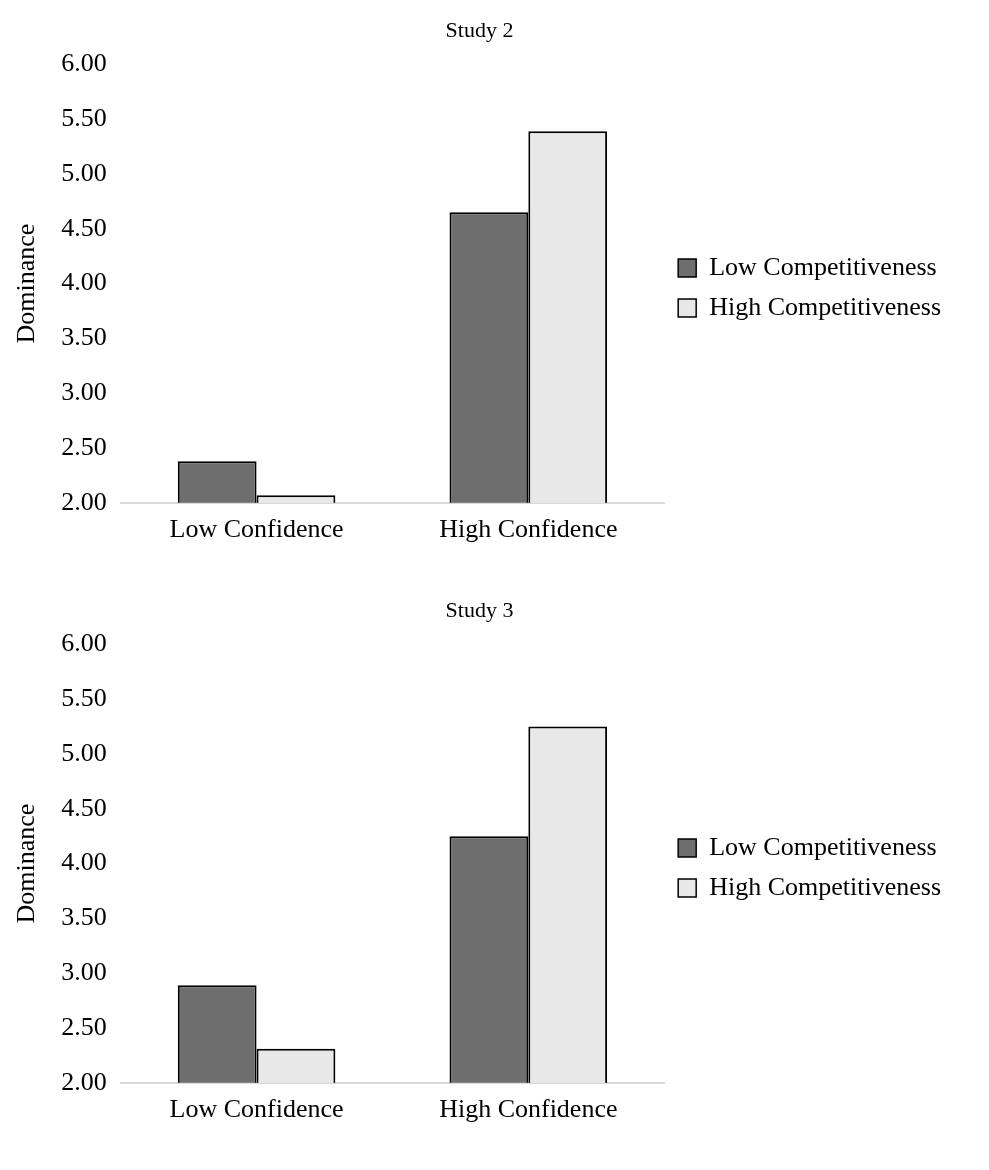 The width and height of the screenshot is (989, 1170). I want to click on chart-title: Study 3, so click(479, 609).